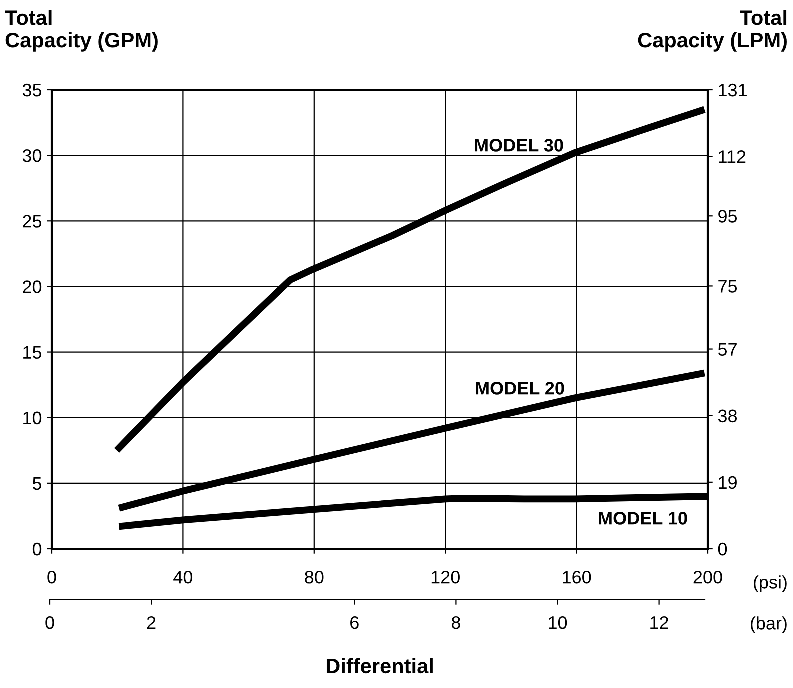 This screenshot has height=688, width=793. I want to click on x-tick-label: 160, so click(577, 577).